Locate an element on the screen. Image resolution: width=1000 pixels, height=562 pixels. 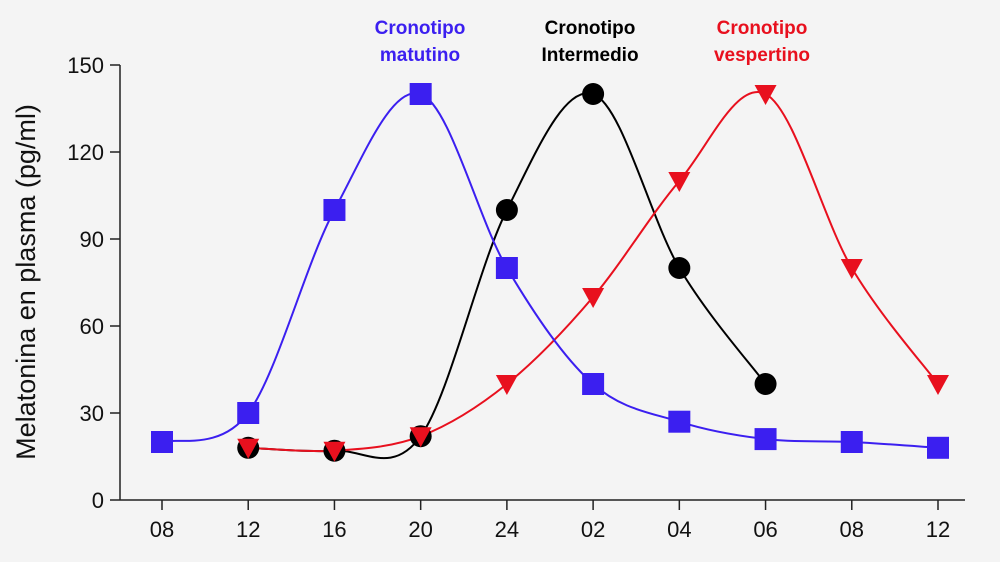
series-label-matutino: Cronotipo is located at coordinates (420, 28).